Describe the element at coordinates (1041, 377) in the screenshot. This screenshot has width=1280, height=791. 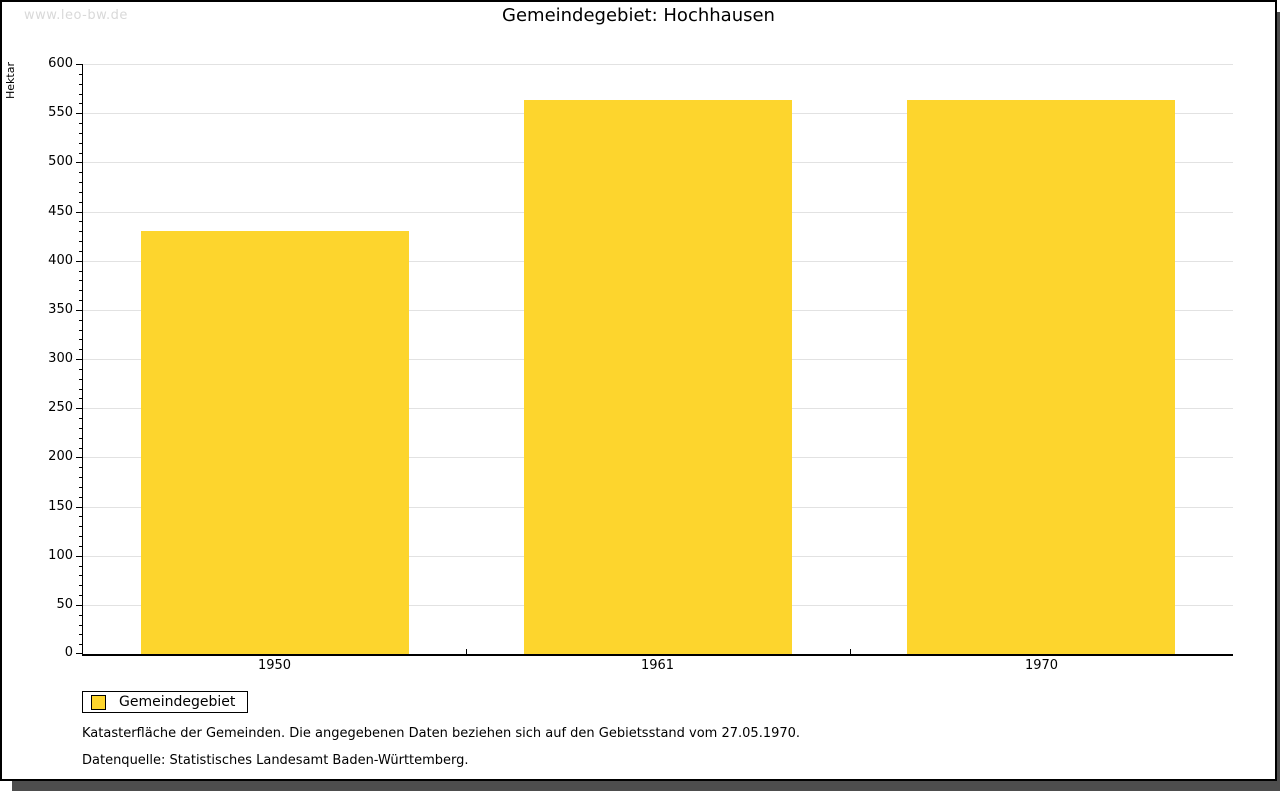
I see `bar-1970` at that location.